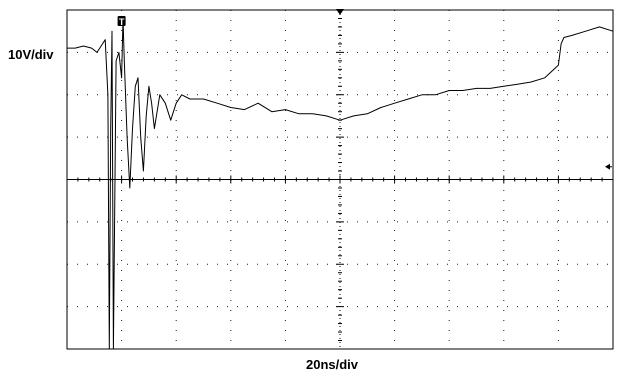 This screenshot has width=617, height=378. Describe the element at coordinates (607, 166) in the screenshot. I see `trigger-level-arrow-icon` at that location.